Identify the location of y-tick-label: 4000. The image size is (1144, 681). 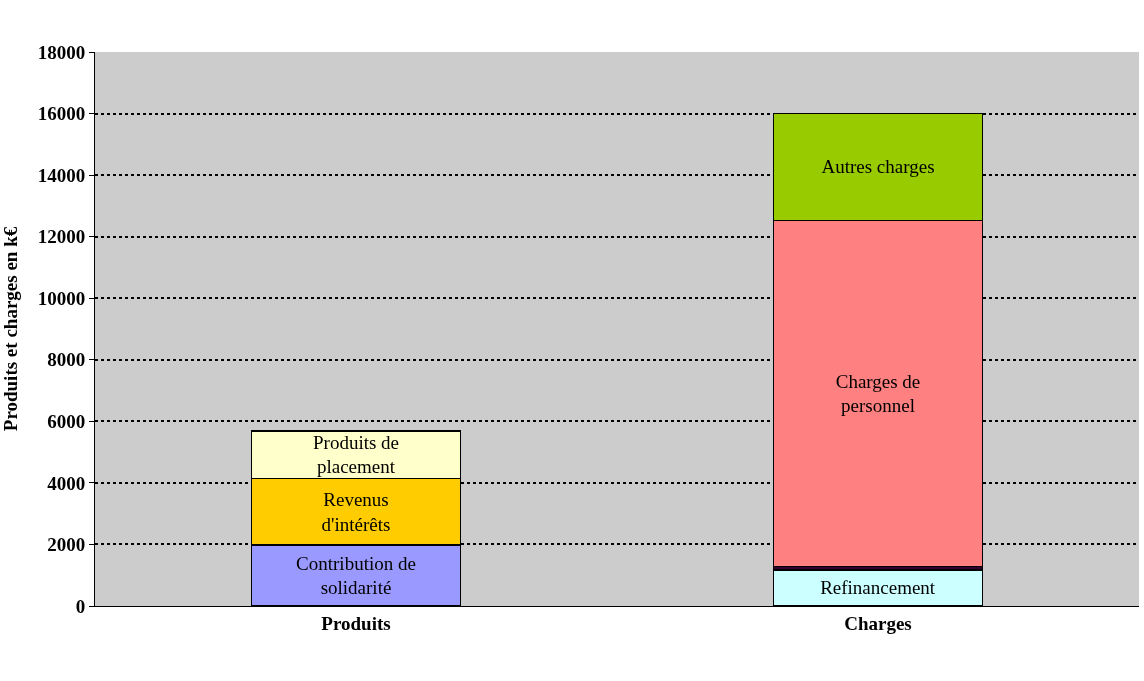
(66, 483).